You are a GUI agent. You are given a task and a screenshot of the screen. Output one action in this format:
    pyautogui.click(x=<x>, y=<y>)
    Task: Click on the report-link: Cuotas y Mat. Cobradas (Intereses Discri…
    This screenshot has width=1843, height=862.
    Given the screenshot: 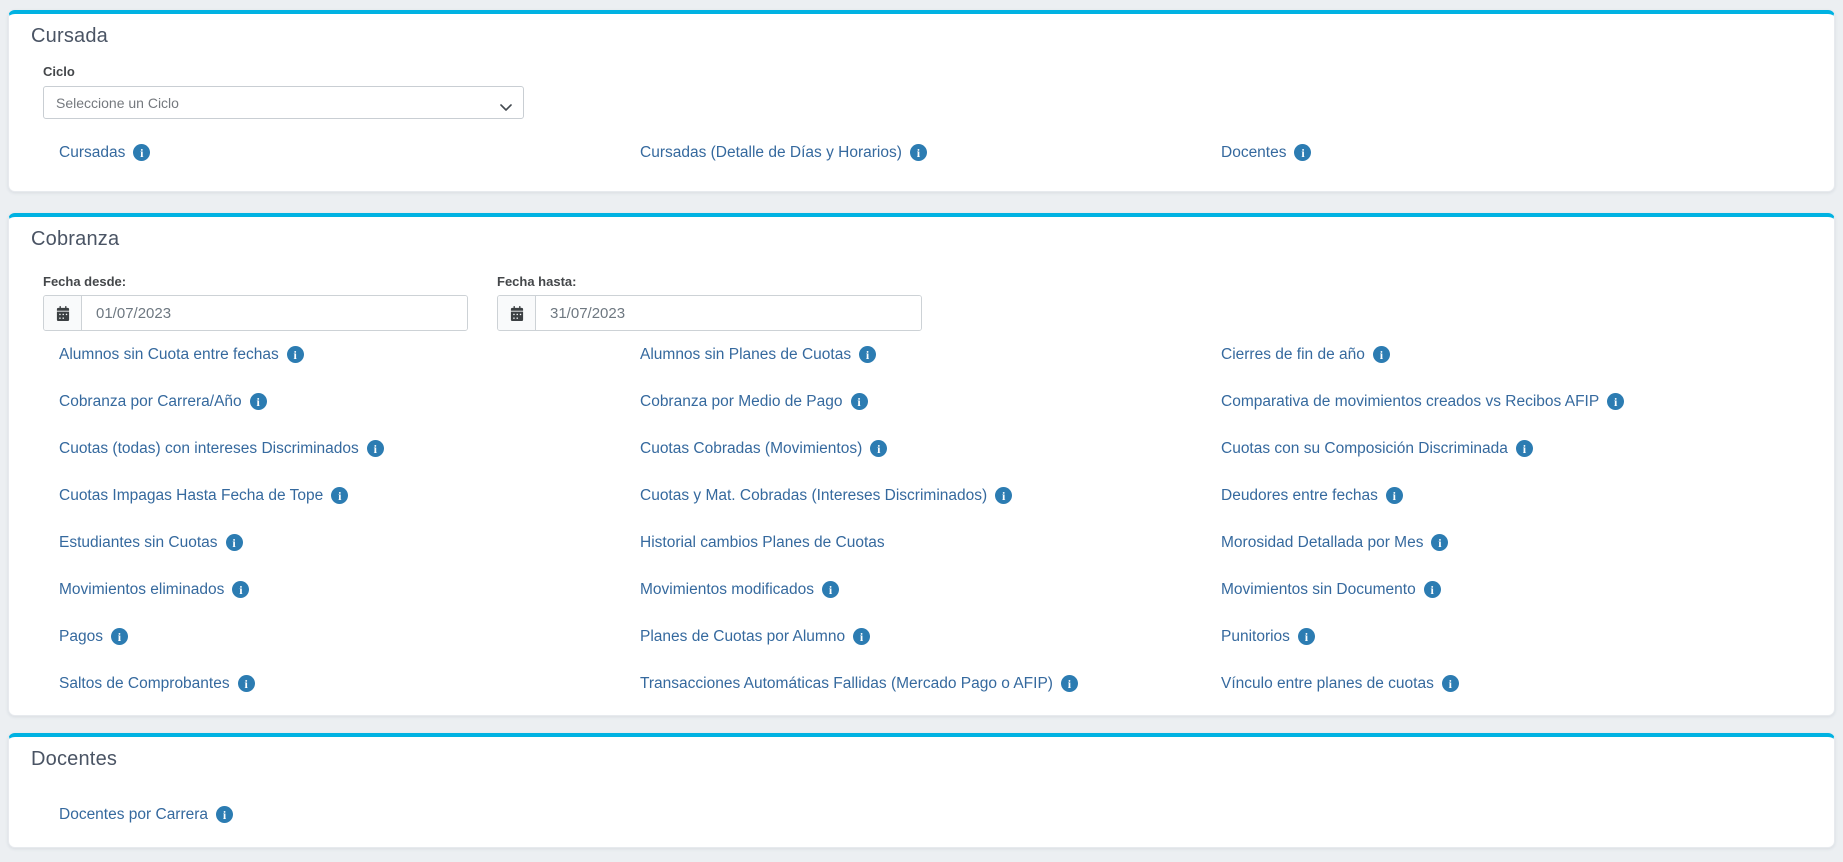 What is the action you would take?
    pyautogui.click(x=814, y=495)
    